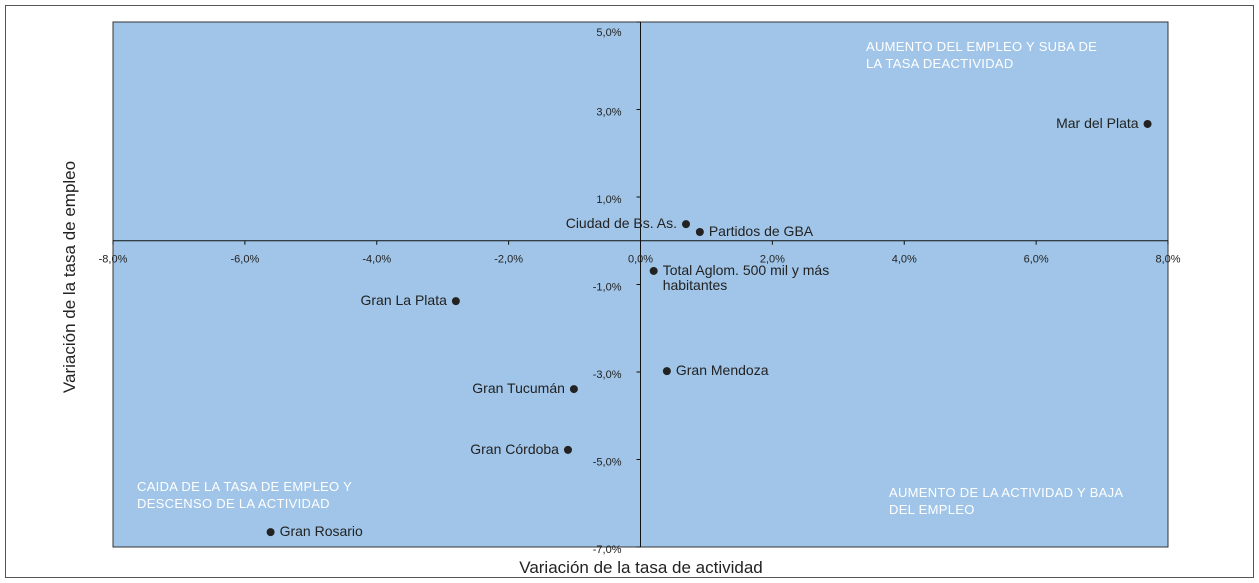 The image size is (1259, 583). What do you see at coordinates (514, 448) in the screenshot?
I see `point-label: Gran Córdoba` at bounding box center [514, 448].